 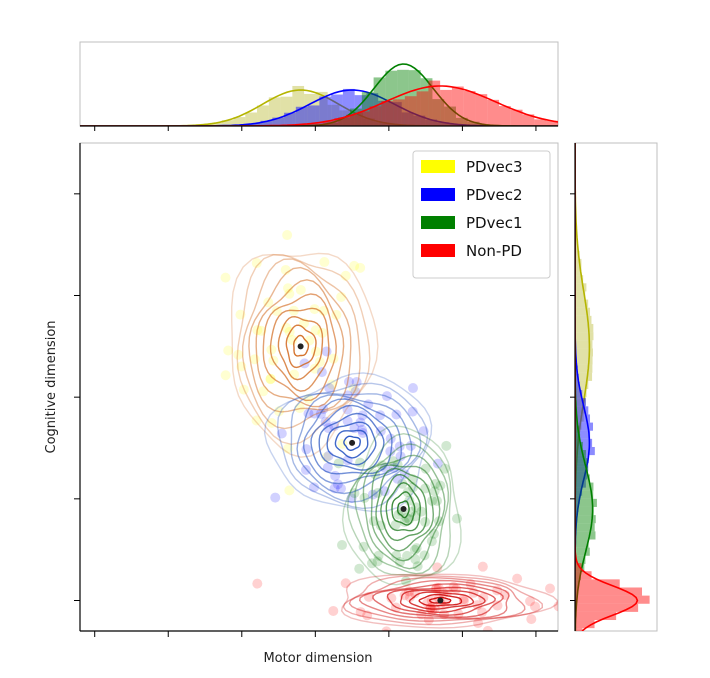 I want to click on x-axis-label: Motor dimension, so click(x=317, y=658).